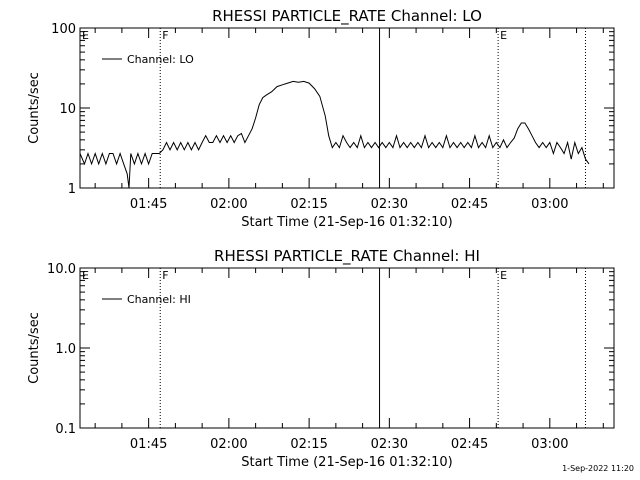 The image size is (640, 480). Describe the element at coordinates (159, 299) in the screenshot. I see `legend-label: Channel: HI` at that location.